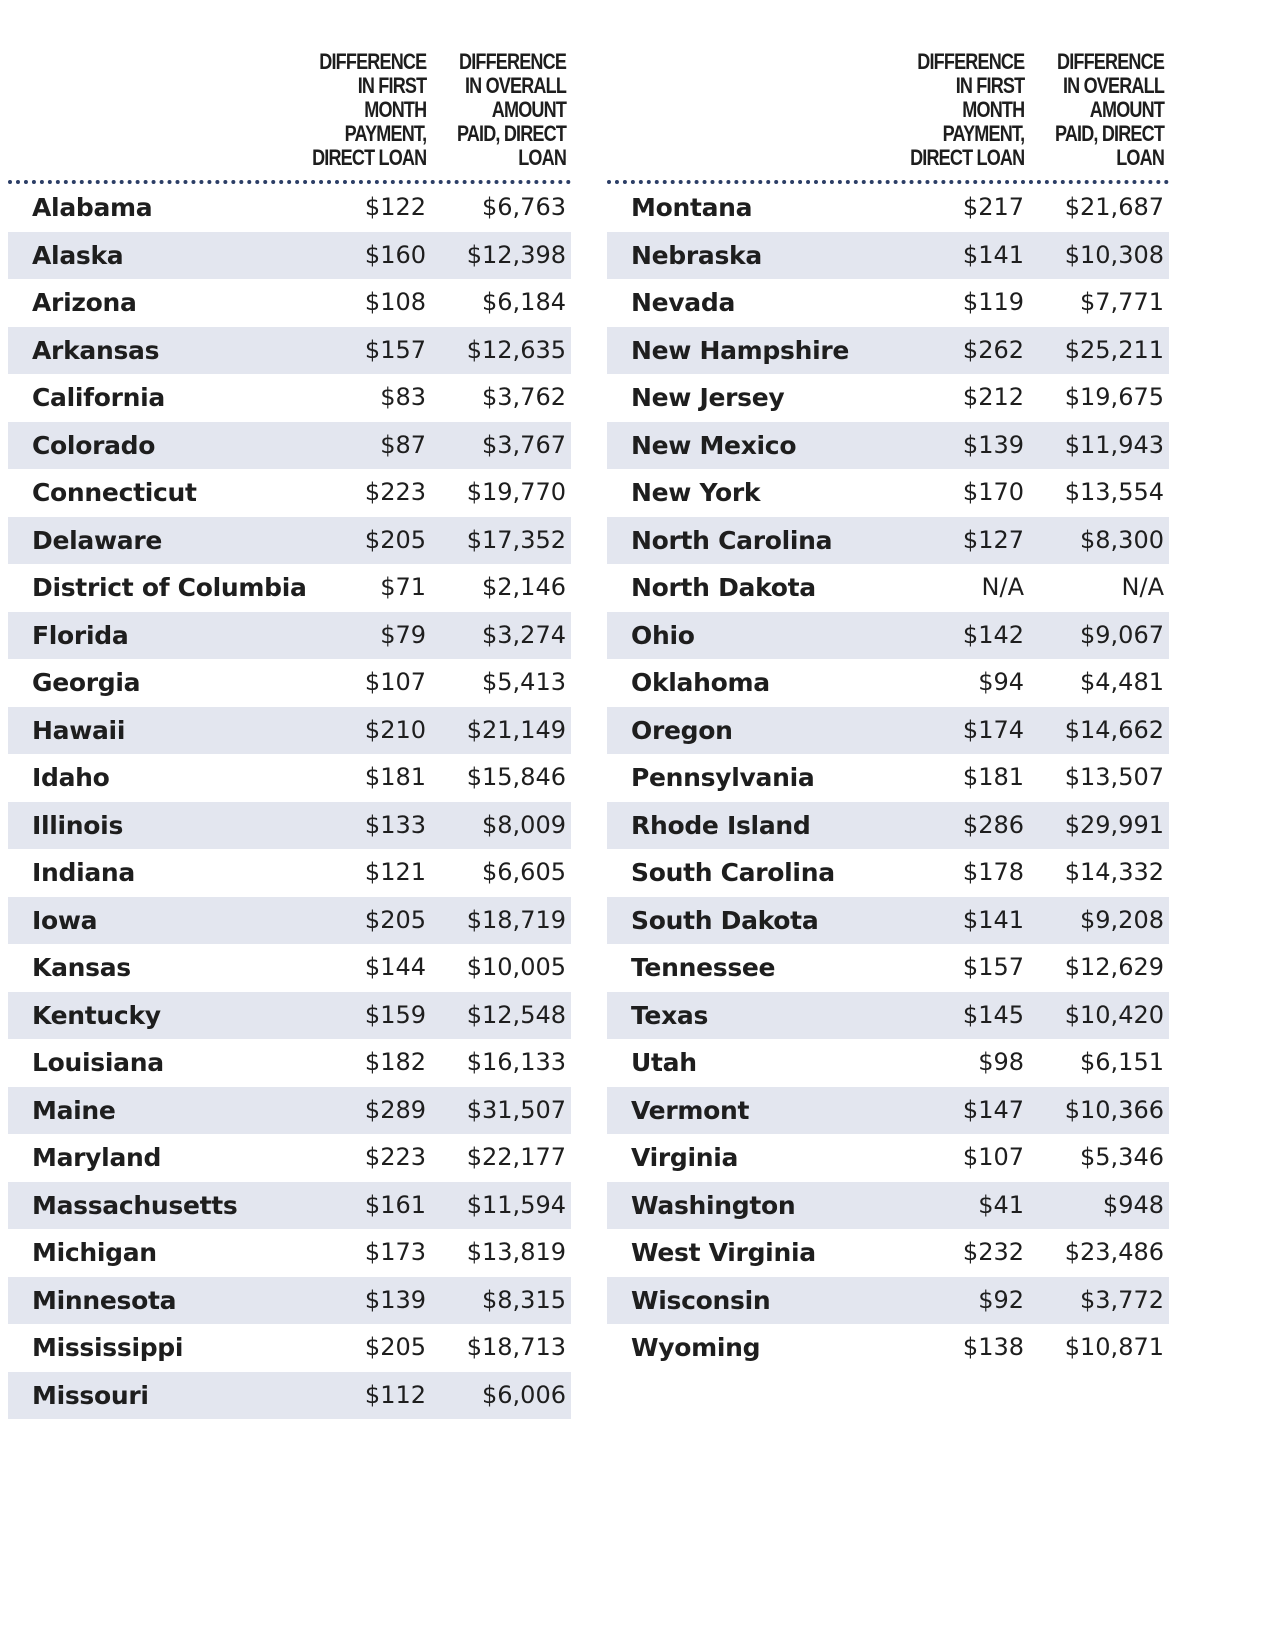 Image resolution: width=1275 pixels, height=1650 pixels. I want to click on state-name: Arizona, so click(84, 302).